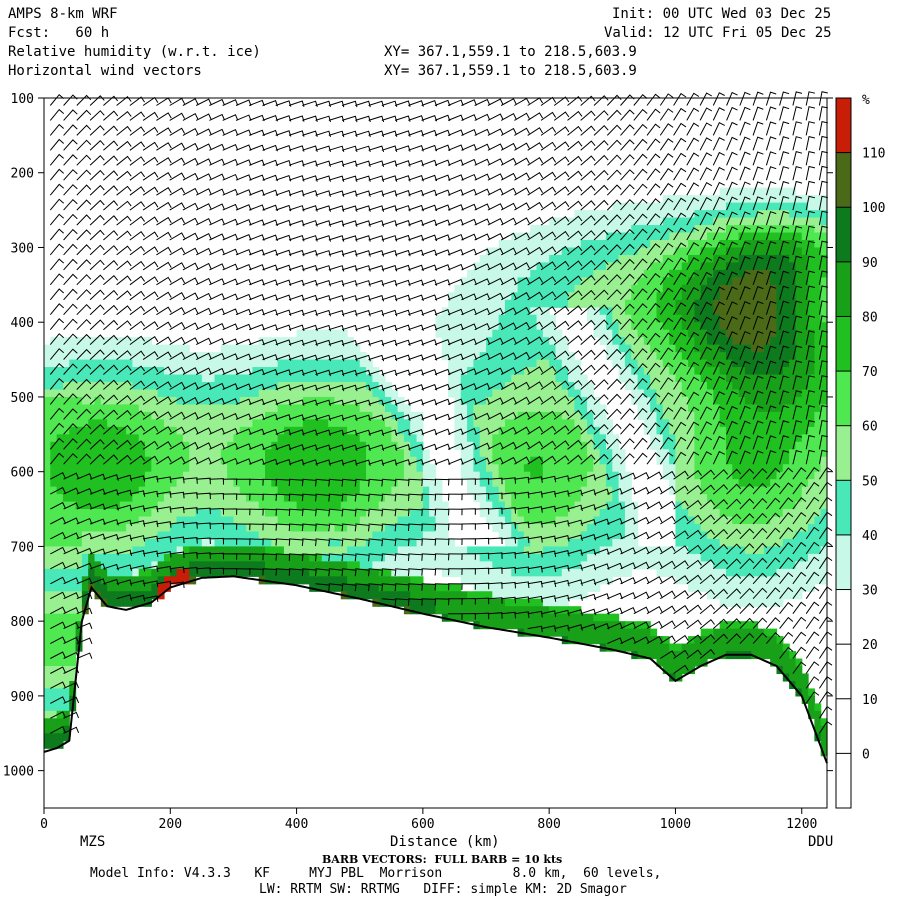  What do you see at coordinates (870, 481) in the screenshot?
I see `colorbar-label: 50` at bounding box center [870, 481].